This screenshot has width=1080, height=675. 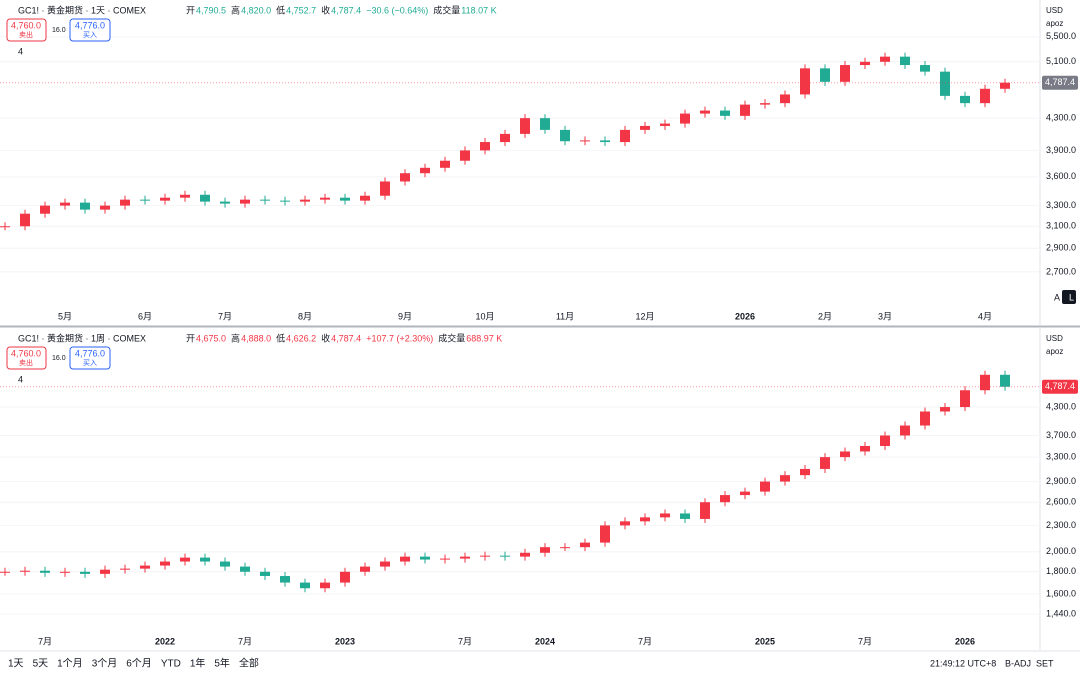 I want to click on range-button: 全部, so click(x=249, y=663).